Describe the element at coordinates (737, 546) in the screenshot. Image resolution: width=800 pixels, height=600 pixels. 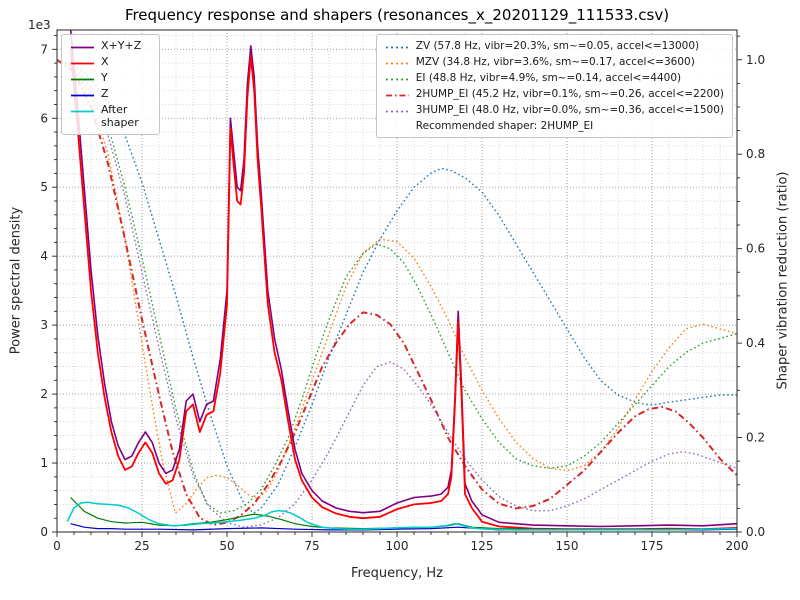
I see `svg-text: 200` at that location.